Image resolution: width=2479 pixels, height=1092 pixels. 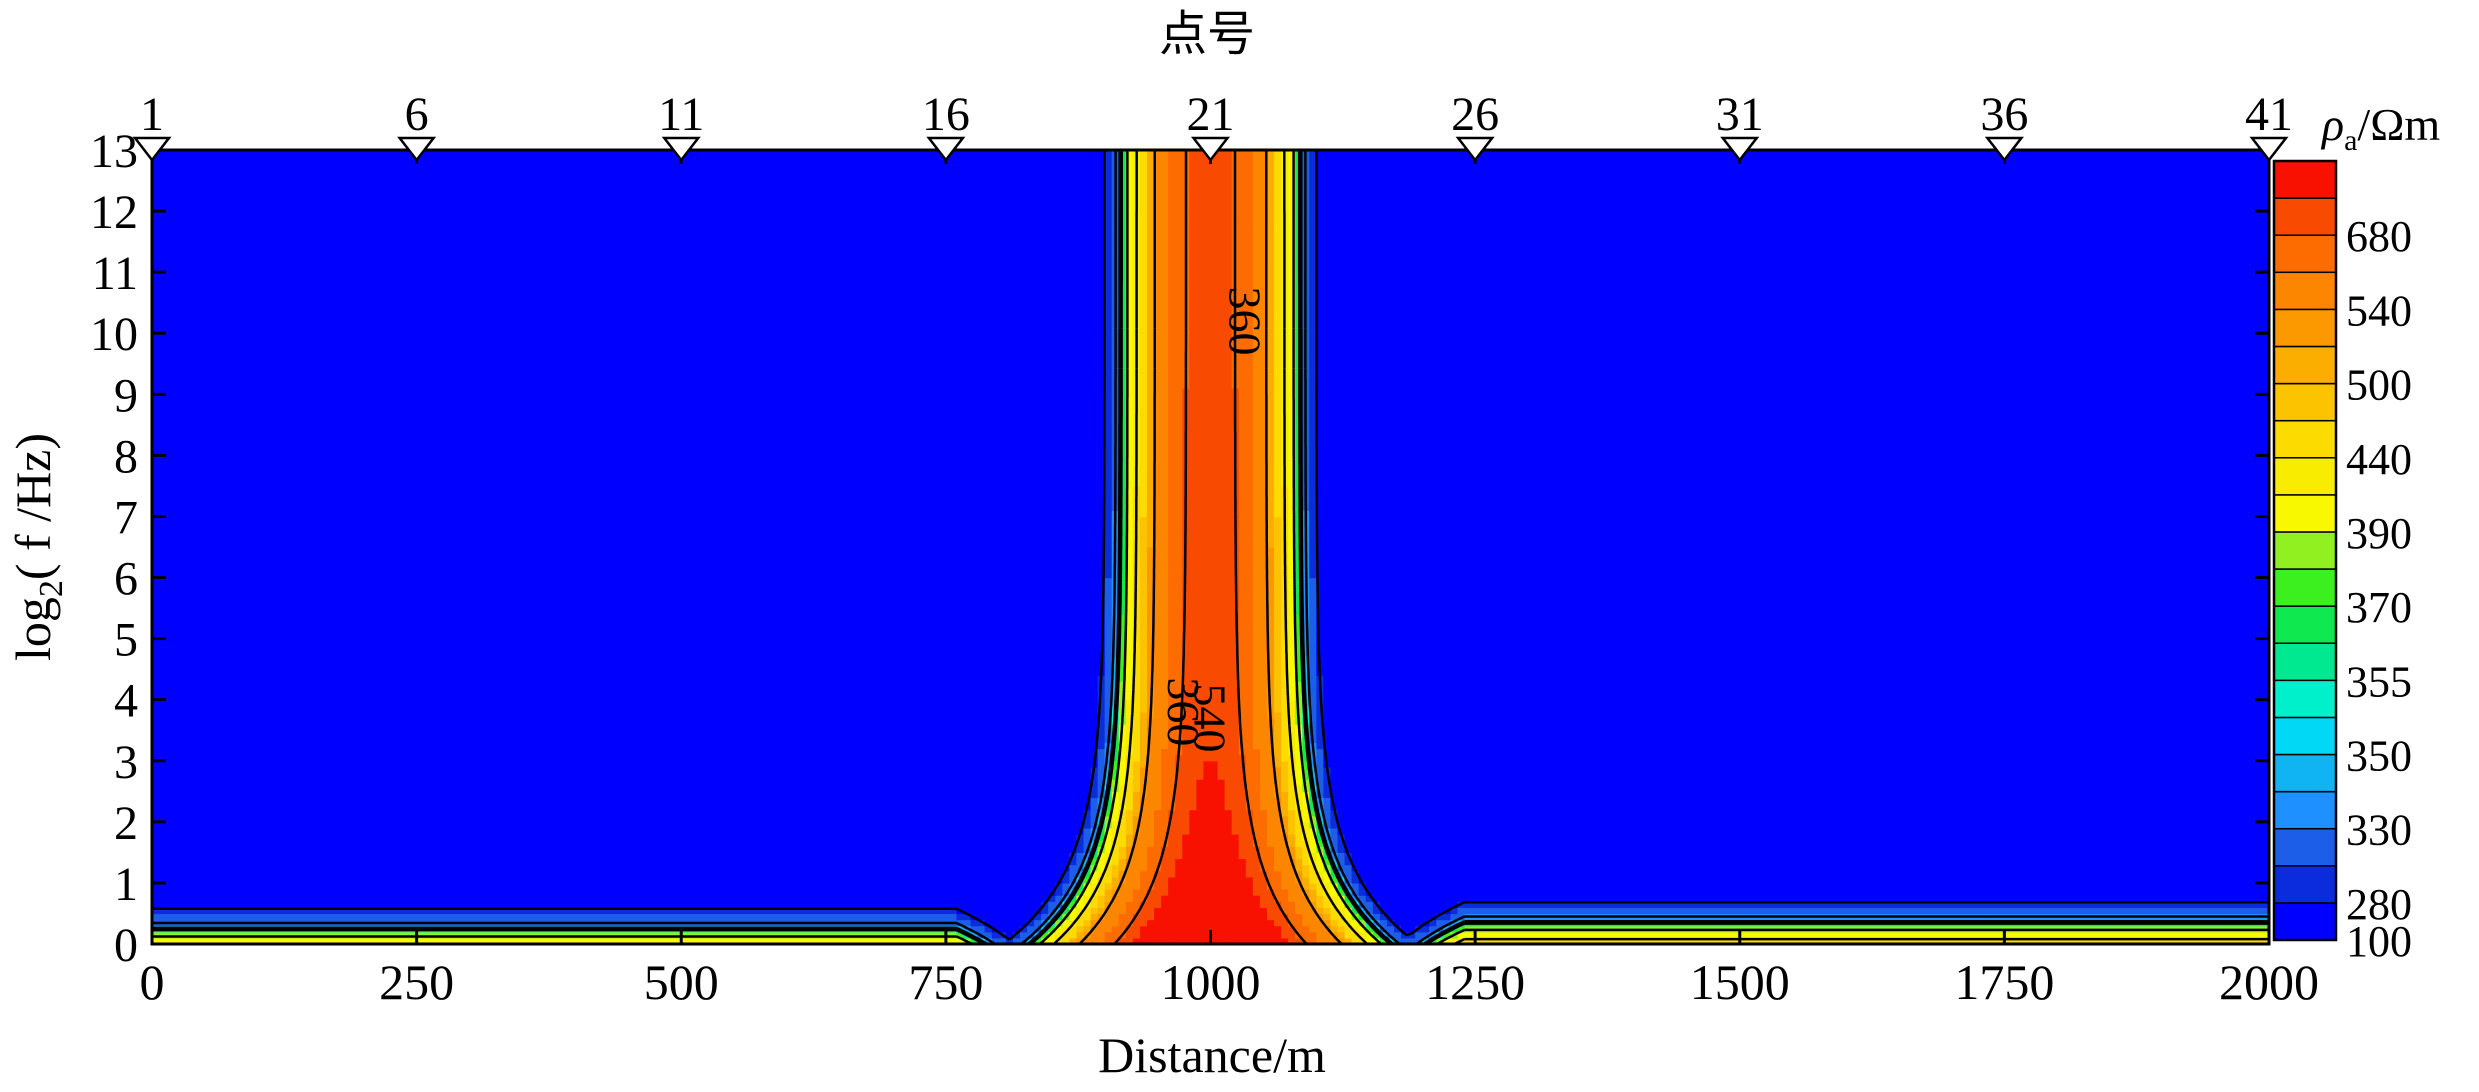 What do you see at coordinates (152, 114) in the screenshot?
I see `station-label: 1` at bounding box center [152, 114].